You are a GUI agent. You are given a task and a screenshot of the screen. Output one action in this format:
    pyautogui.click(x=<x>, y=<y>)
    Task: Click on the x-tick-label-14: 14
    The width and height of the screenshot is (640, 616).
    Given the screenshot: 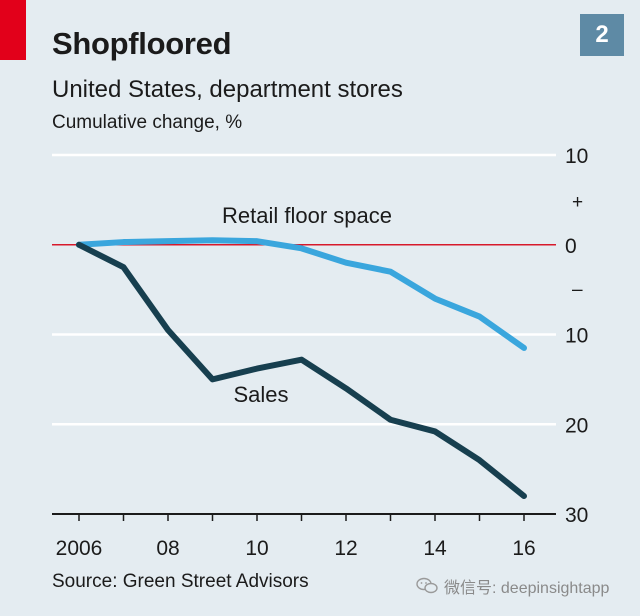 What is the action you would take?
    pyautogui.click(x=435, y=548)
    